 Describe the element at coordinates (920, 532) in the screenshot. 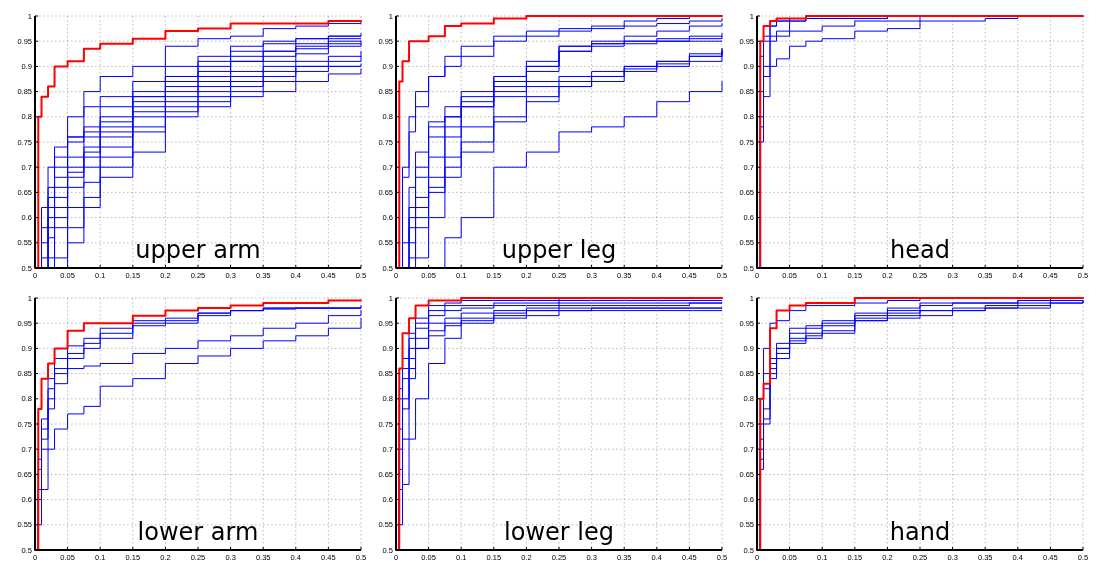

I see `text: hand` at that location.